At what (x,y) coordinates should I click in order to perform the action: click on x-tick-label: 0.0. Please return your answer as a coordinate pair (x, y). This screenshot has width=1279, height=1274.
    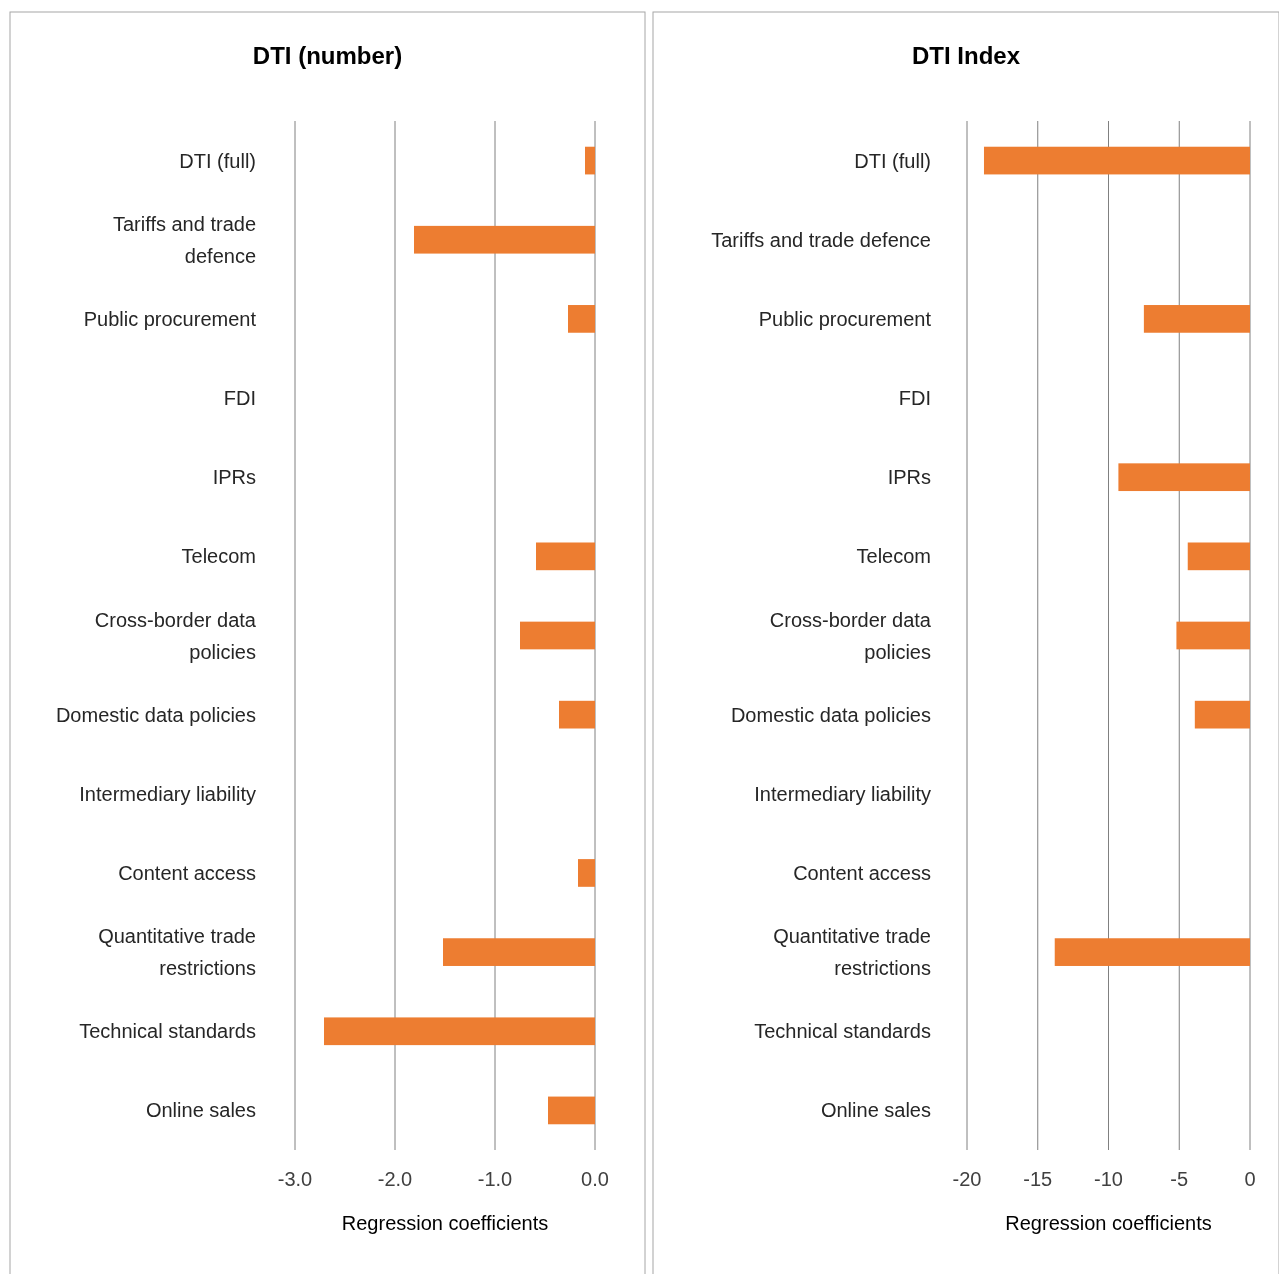
    Looking at the image, I should click on (595, 1179).